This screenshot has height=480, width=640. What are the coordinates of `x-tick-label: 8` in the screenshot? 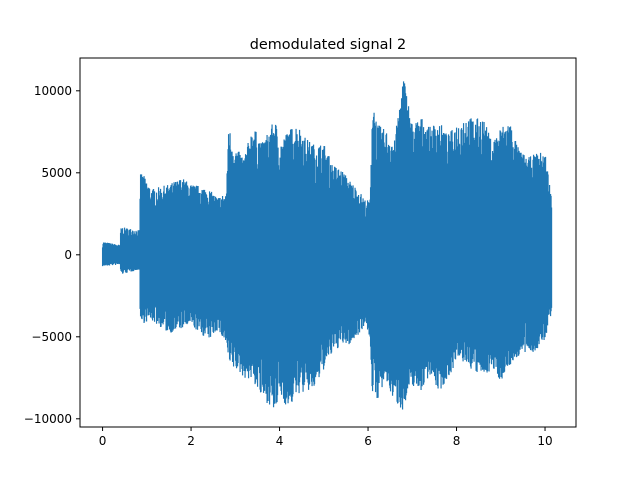 It's located at (457, 441).